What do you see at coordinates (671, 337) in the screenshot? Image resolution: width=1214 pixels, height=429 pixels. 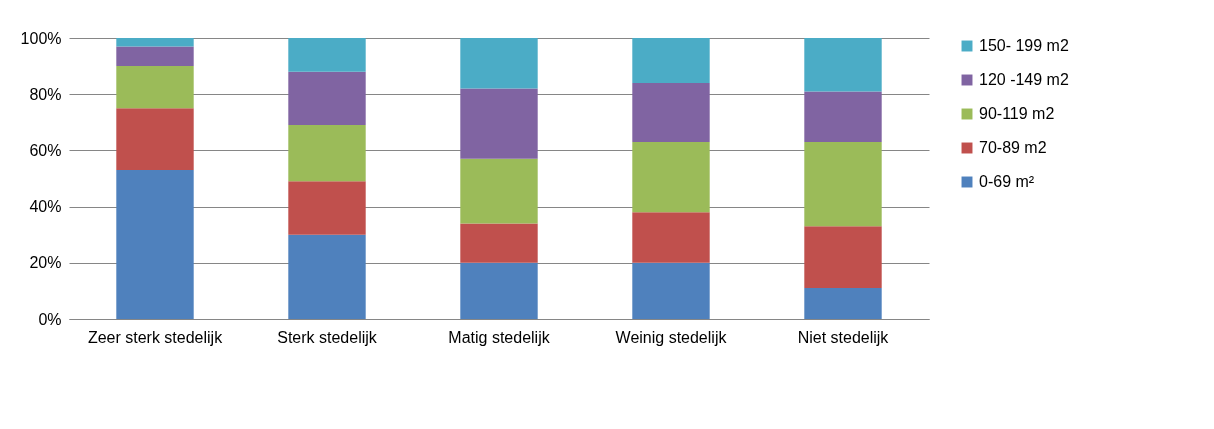 I see `x-tick-label: Weinig stedelijk` at bounding box center [671, 337].